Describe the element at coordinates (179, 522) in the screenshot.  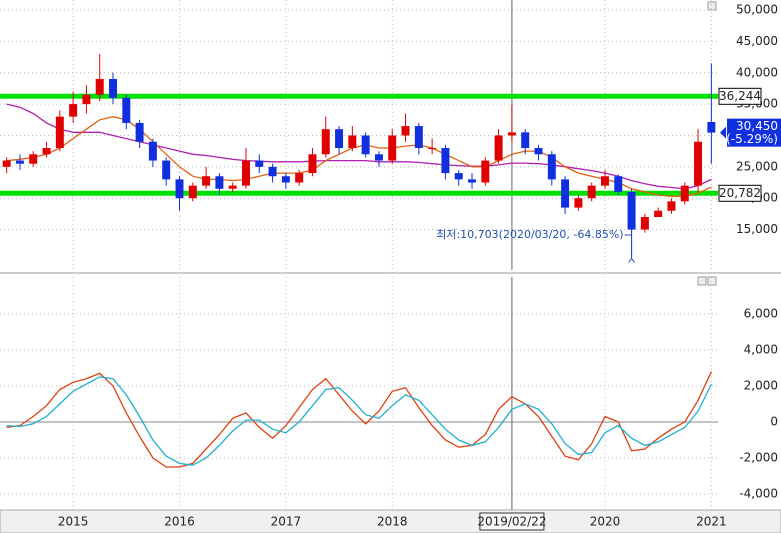
I see `x-tick-label: 2016` at that location.